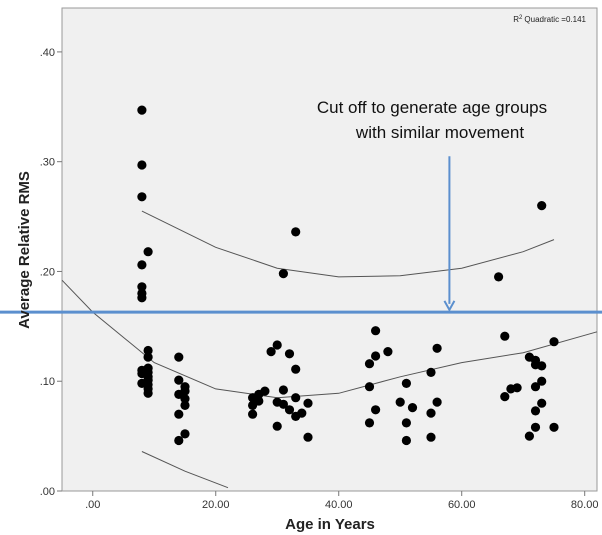 This screenshot has width=602, height=535. What do you see at coordinates (462, 505) in the screenshot?
I see `x-tick-label: 60.00` at bounding box center [462, 505].